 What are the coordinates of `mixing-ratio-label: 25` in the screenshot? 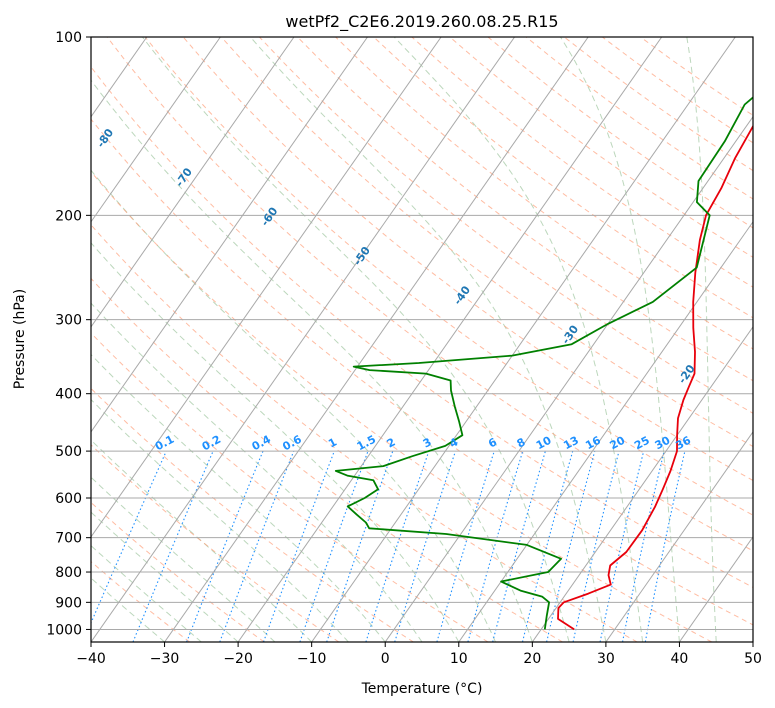 It's located at (642, 443).